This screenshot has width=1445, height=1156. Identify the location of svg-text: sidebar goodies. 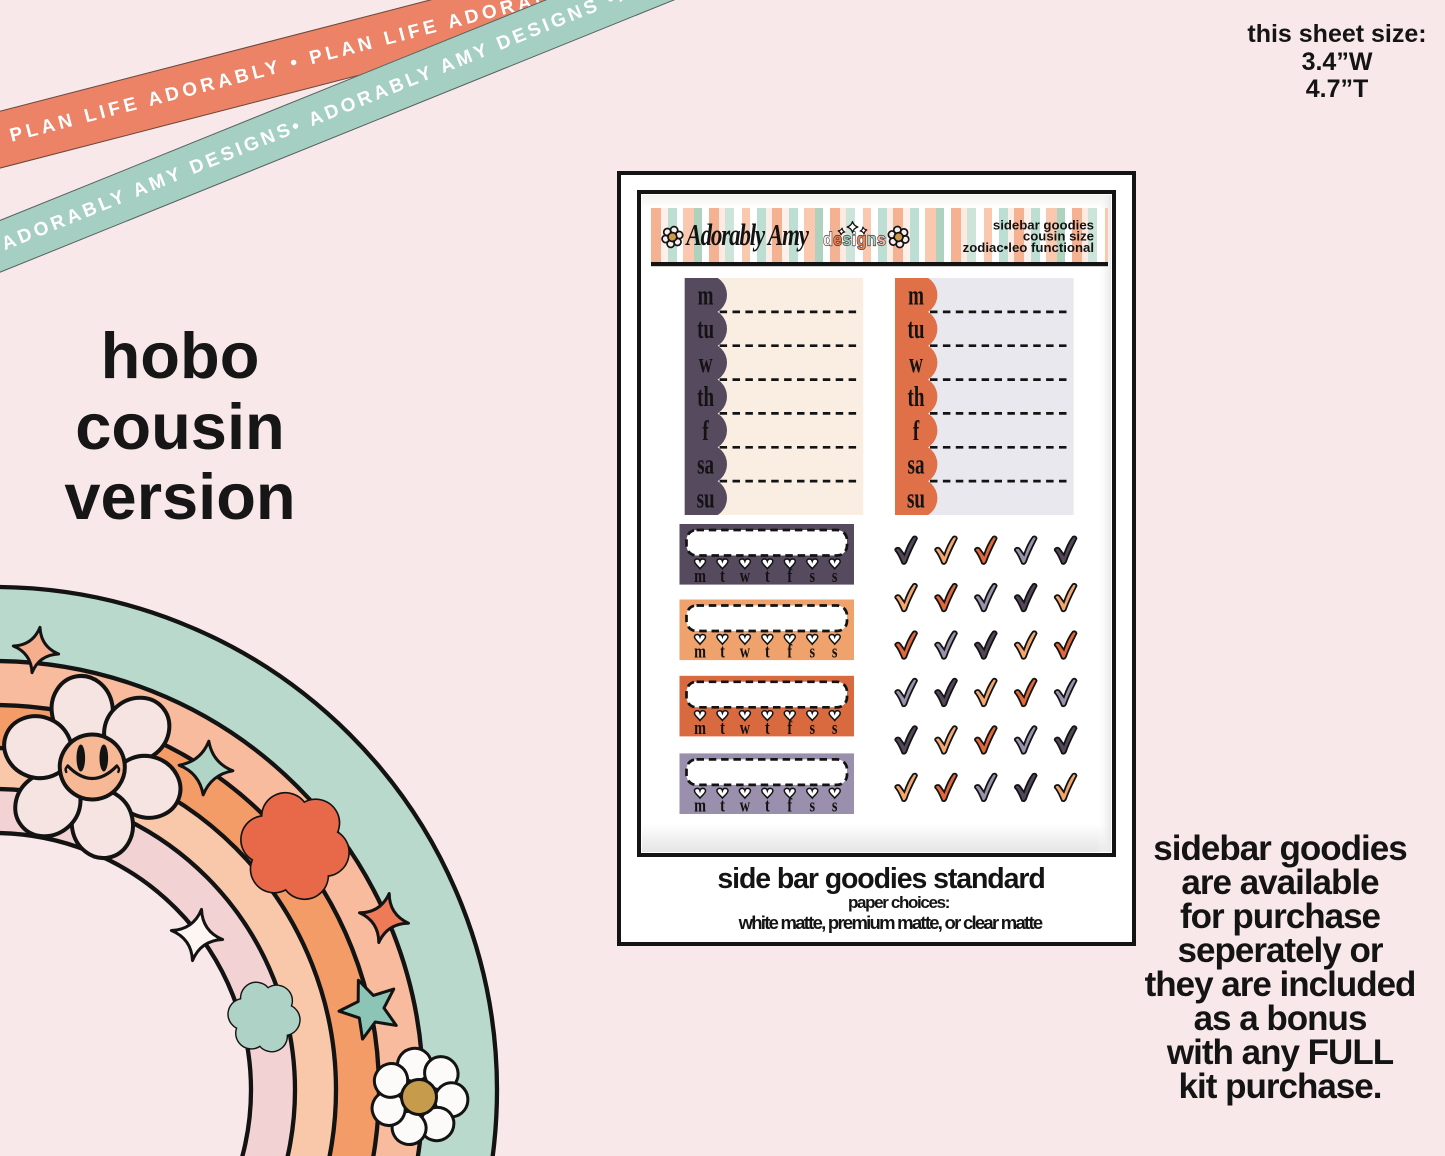
(1043, 224).